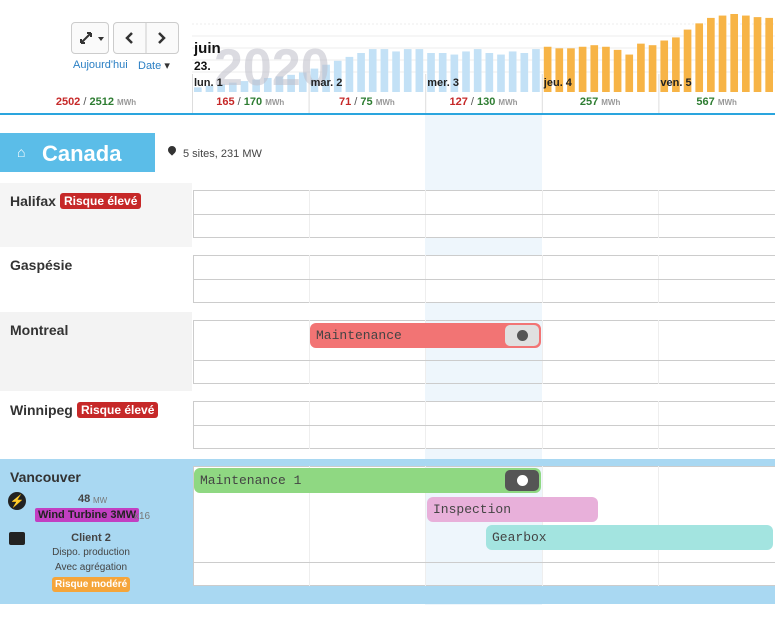 The width and height of the screenshot is (775, 625). What do you see at coordinates (272, 68) in the screenshot?
I see `year-watermark: 2020` at bounding box center [272, 68].